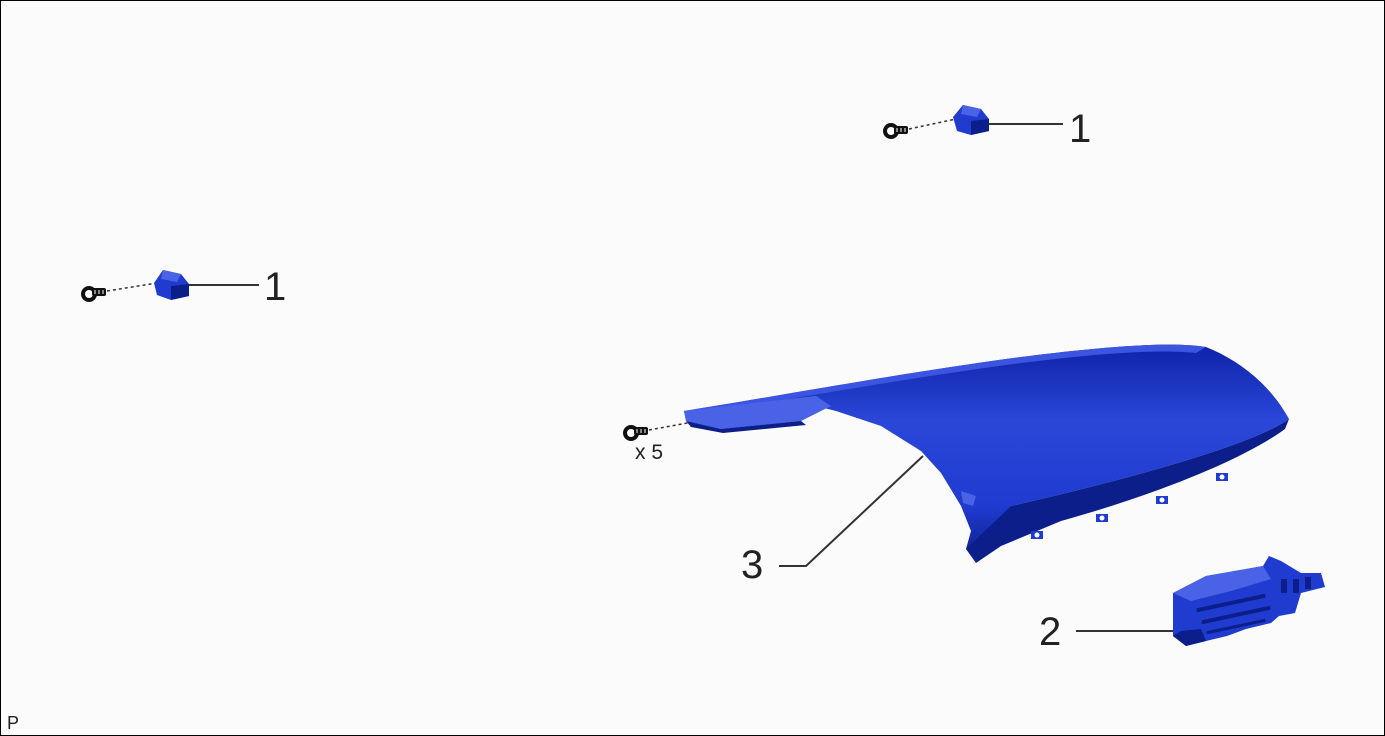 This screenshot has height=736, width=1385. Describe the element at coordinates (93, 294) in the screenshot. I see `screw-left` at that location.